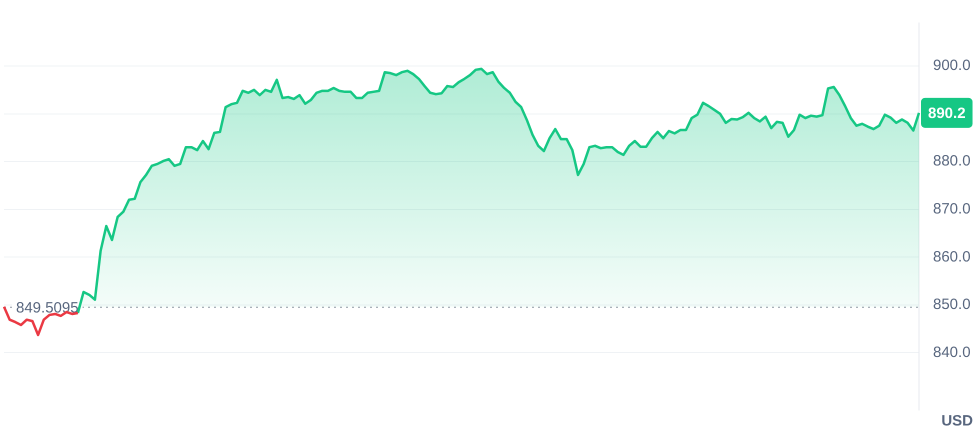  What do you see at coordinates (952, 161) in the screenshot?
I see `y-tick-label: 880.0` at bounding box center [952, 161].